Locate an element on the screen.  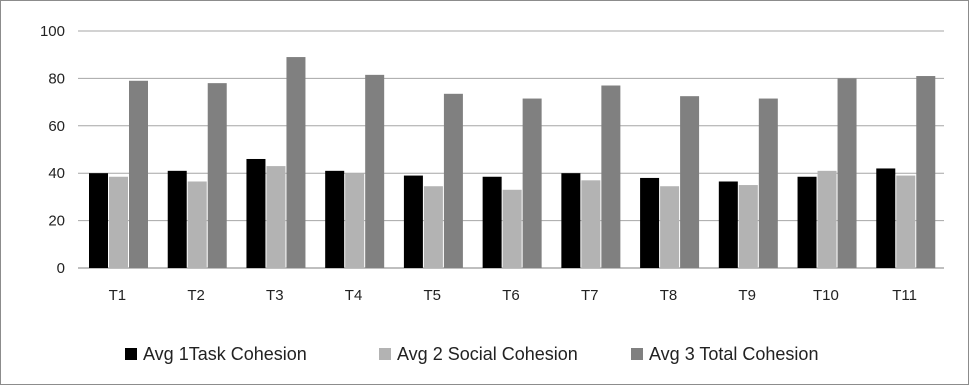
x-tick-label: T9 is located at coordinates (747, 295).